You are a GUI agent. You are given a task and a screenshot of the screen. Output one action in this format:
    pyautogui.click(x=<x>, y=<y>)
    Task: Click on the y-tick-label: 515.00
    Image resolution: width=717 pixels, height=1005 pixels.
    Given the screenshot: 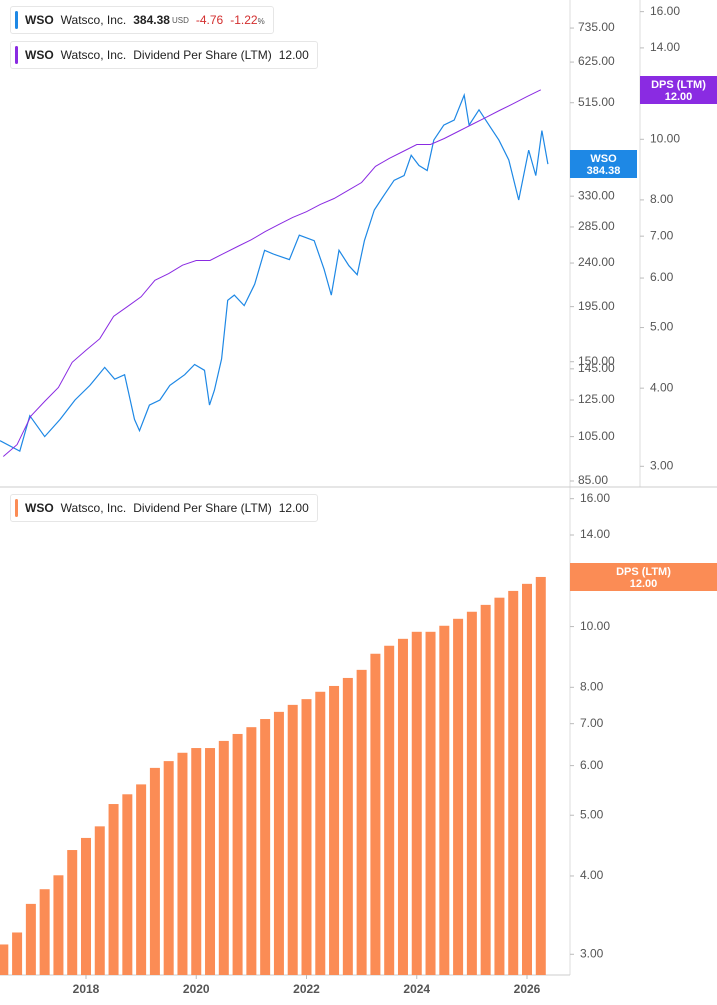 What is the action you would take?
    pyautogui.click(x=596, y=102)
    